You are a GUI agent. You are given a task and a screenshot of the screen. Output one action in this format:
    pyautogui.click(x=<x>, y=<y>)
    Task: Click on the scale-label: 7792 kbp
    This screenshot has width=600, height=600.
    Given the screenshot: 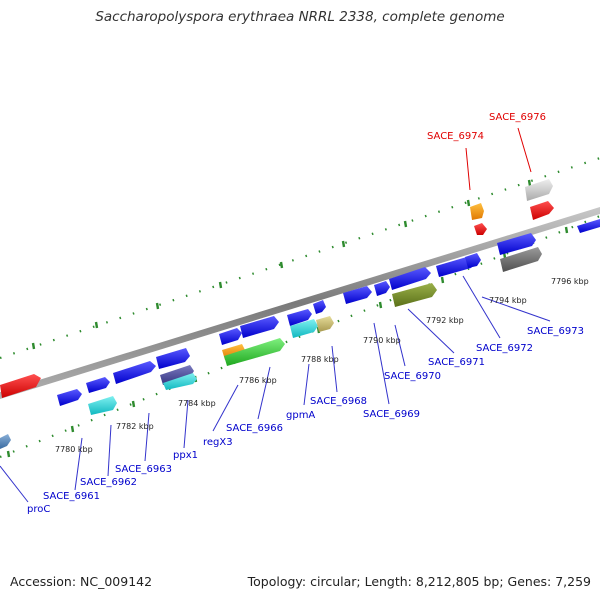 What is the action you would take?
    pyautogui.click(x=445, y=320)
    